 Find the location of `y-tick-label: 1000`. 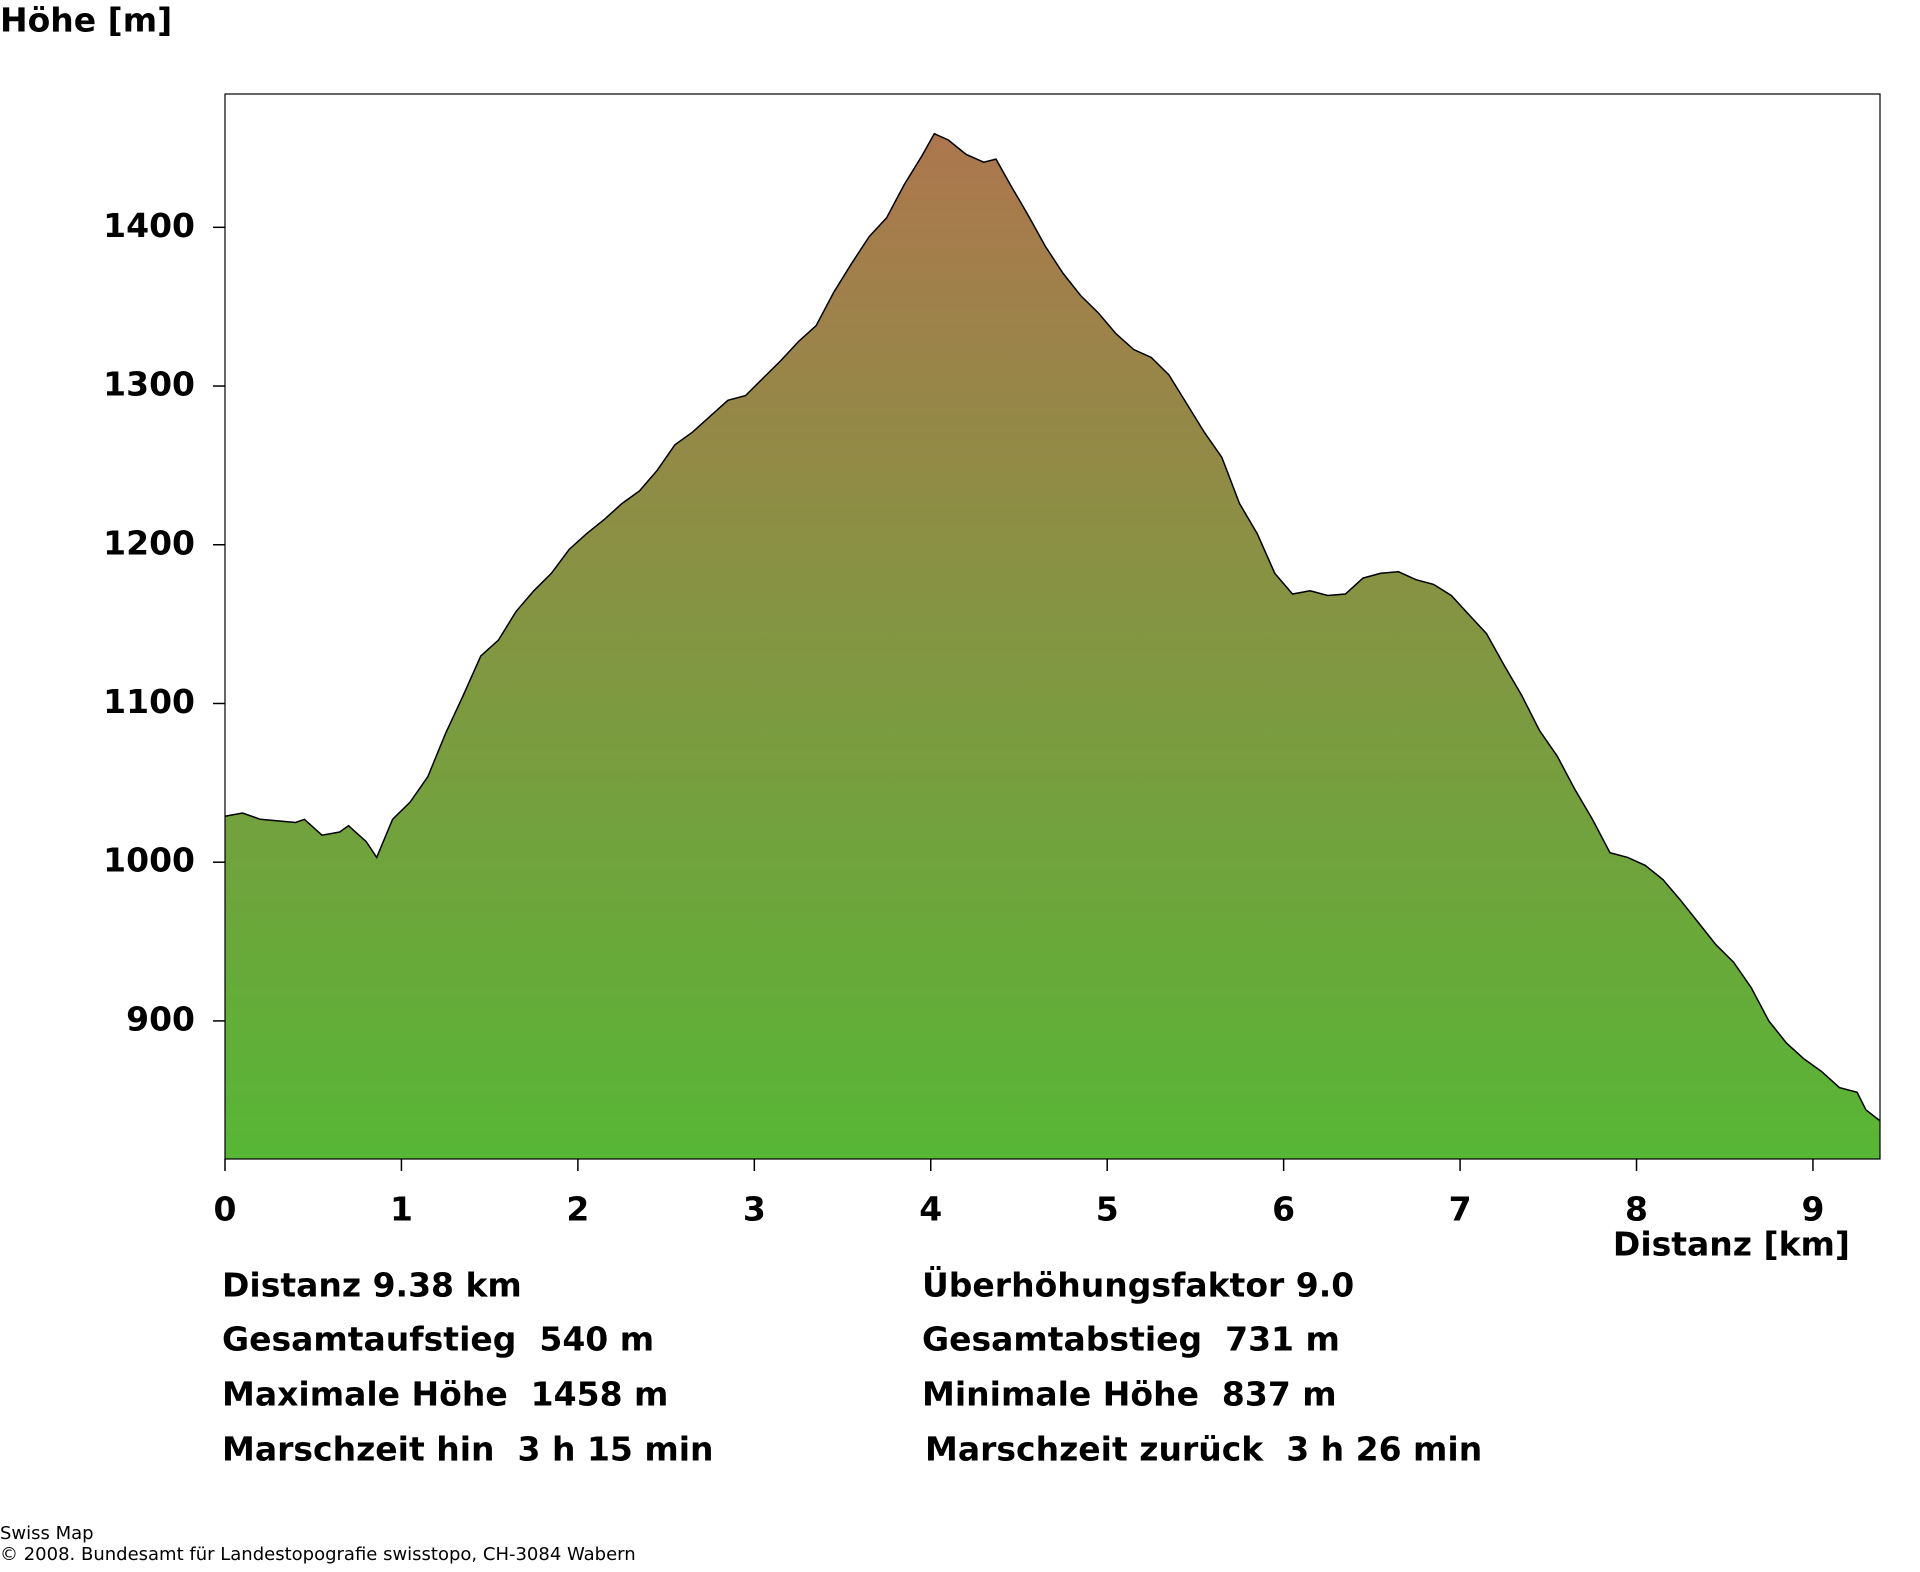

y-tick-label: 1000 is located at coordinates (149, 860).